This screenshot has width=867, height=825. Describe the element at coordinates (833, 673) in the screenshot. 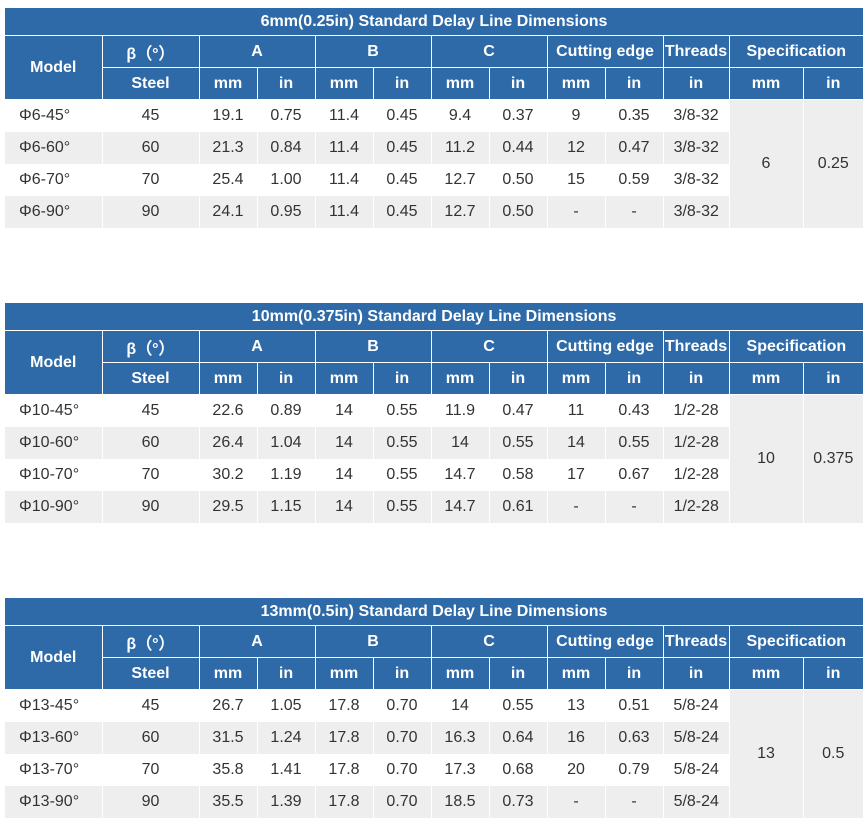

I see `spec-in-subheader: in` at that location.